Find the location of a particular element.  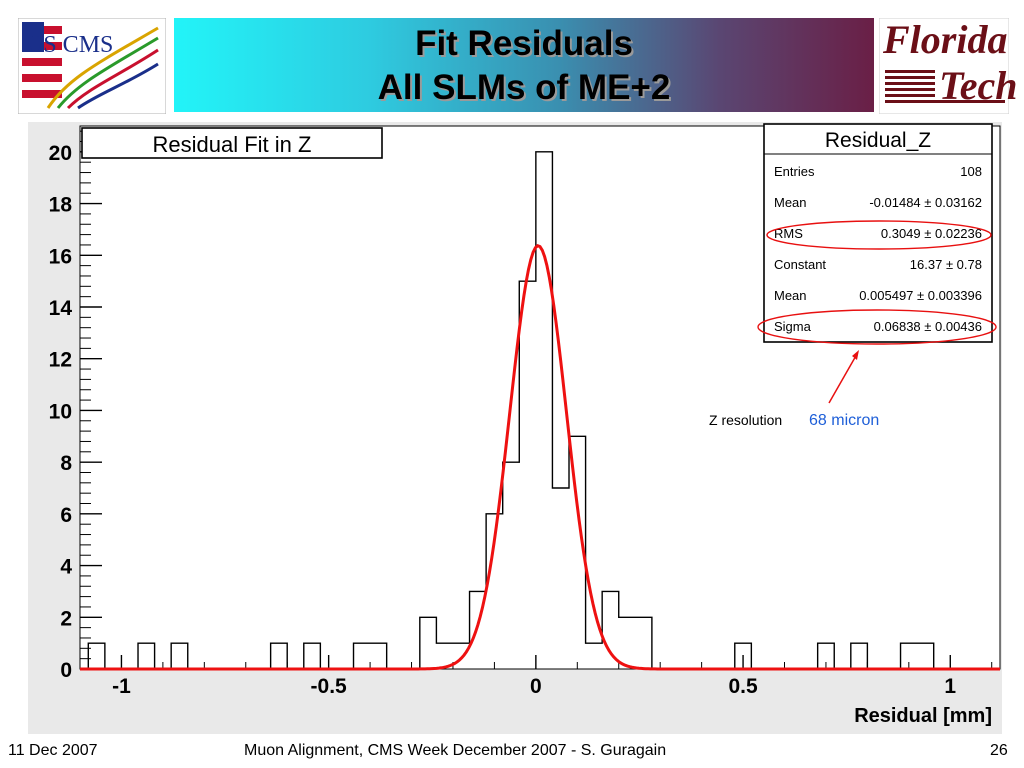

rms-highlight-ellipse is located at coordinates (879, 235).